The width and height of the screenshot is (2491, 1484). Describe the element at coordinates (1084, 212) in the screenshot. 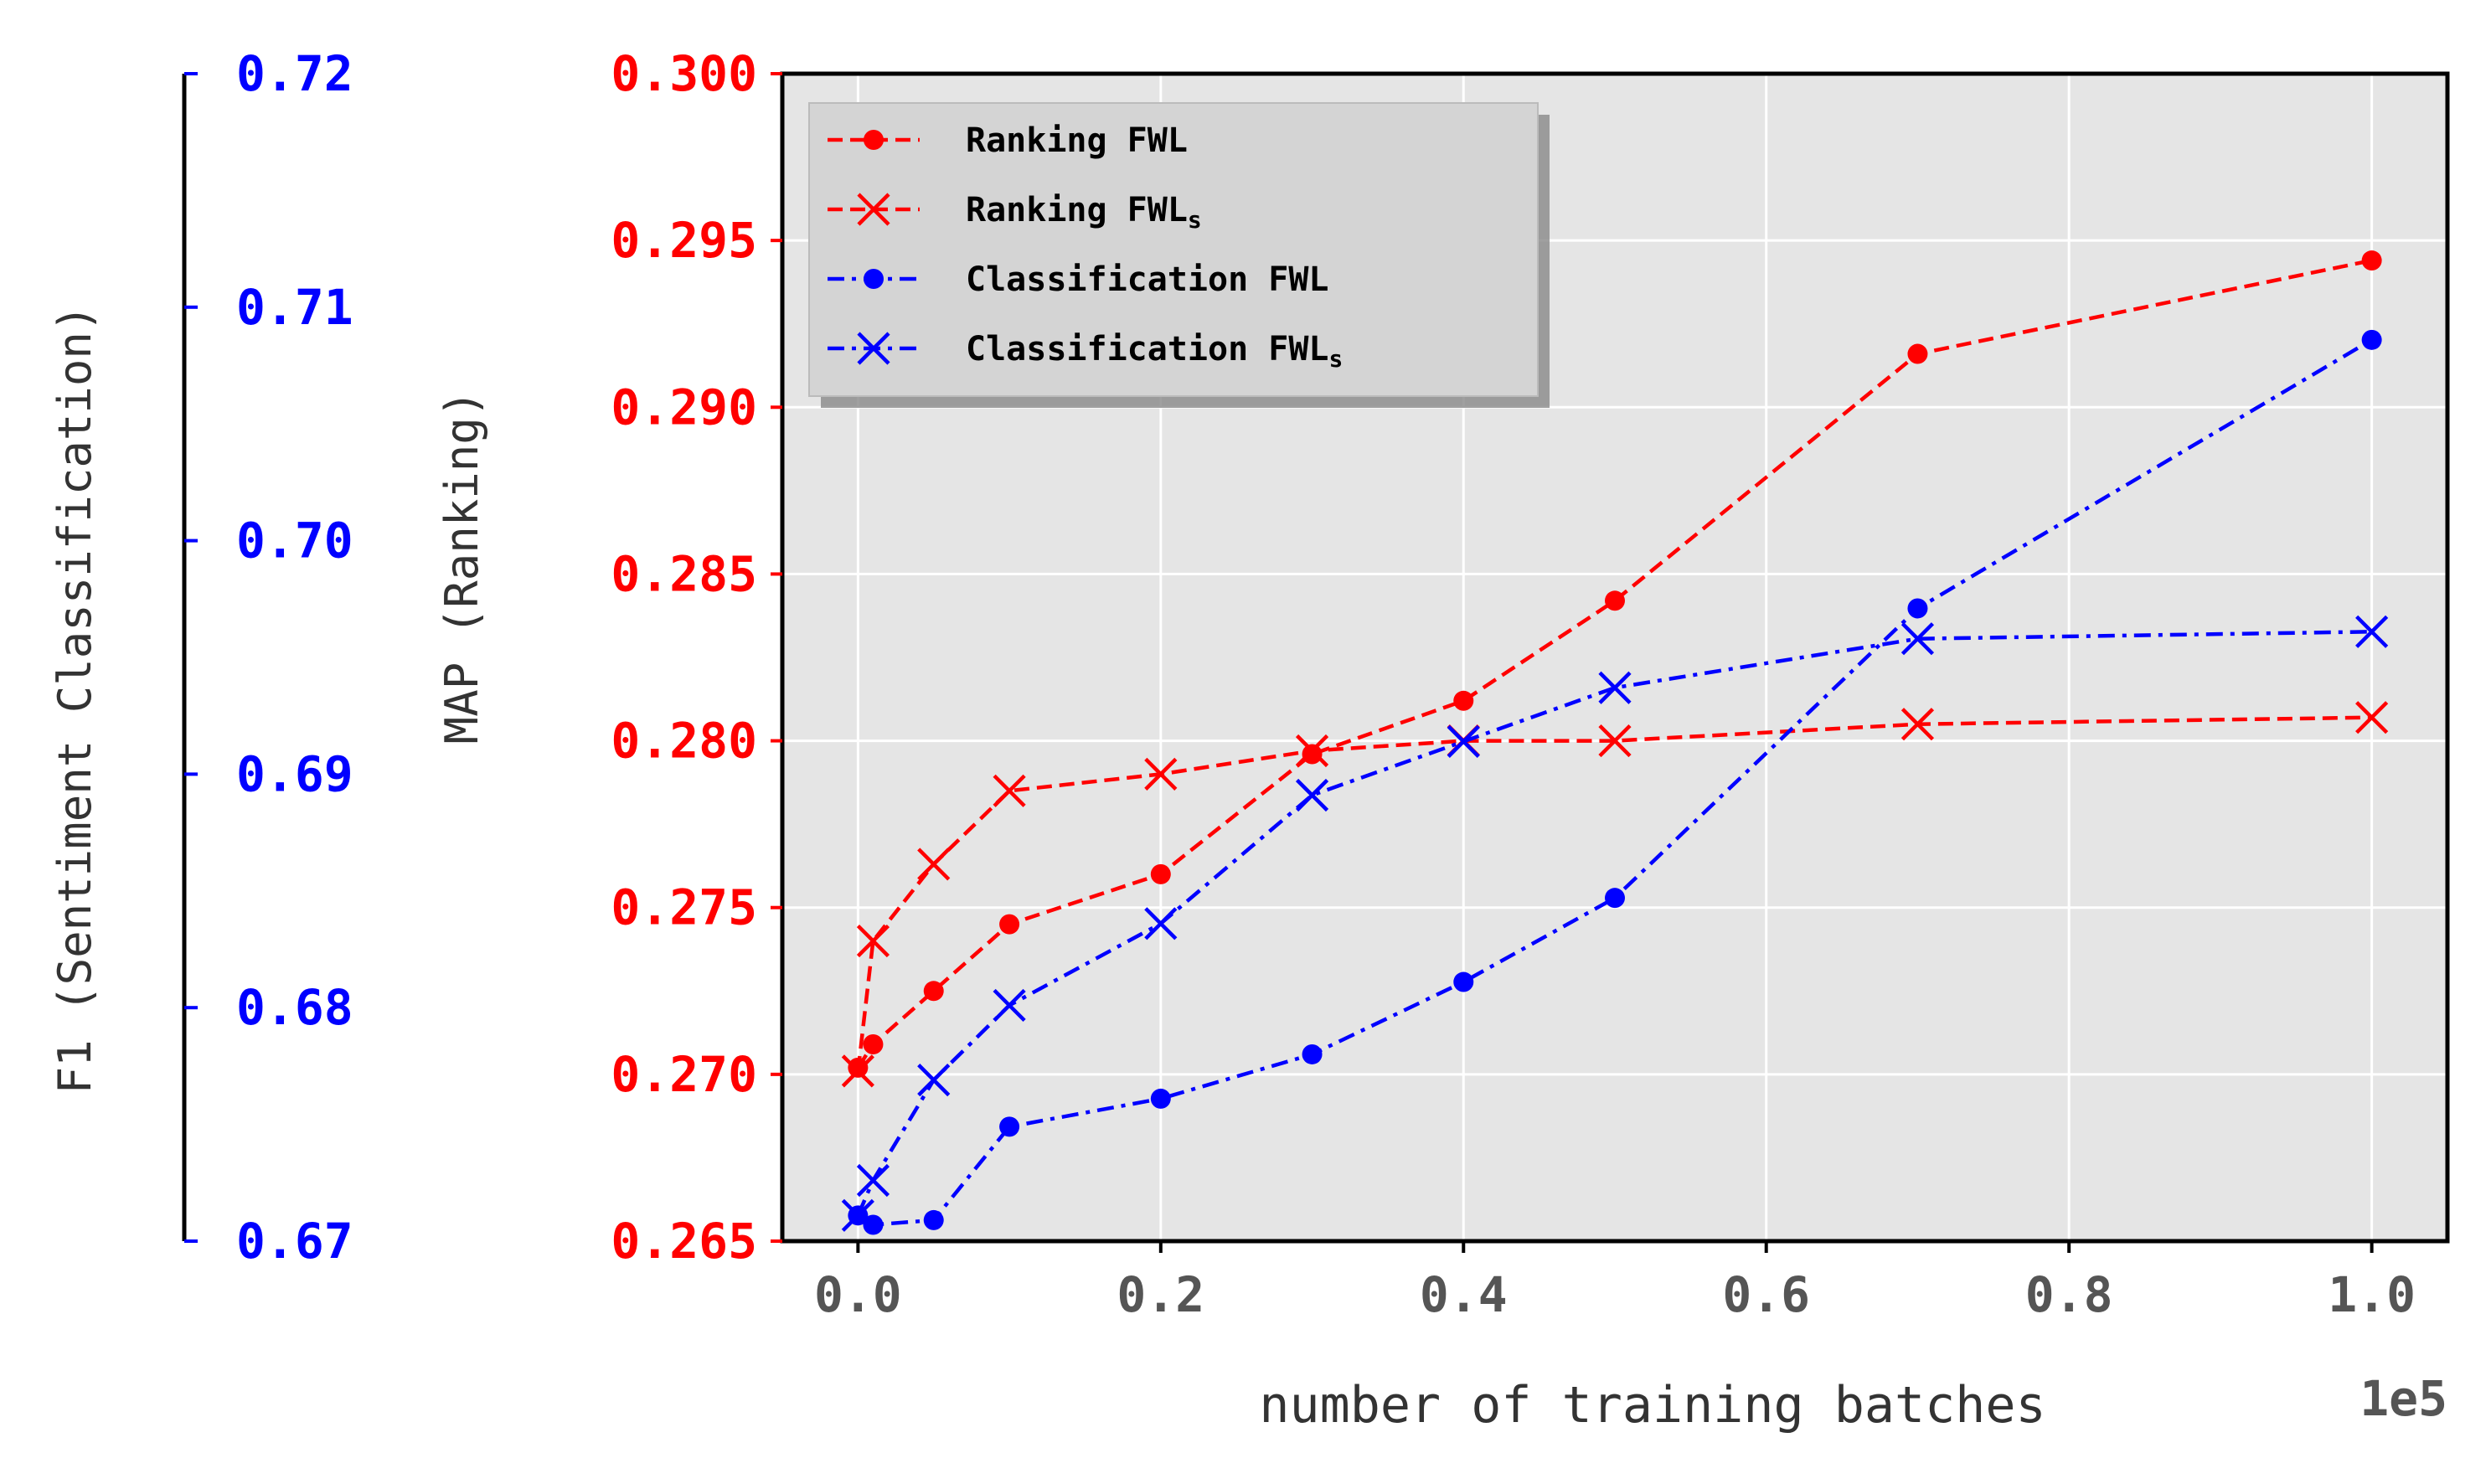

I see `legend-label: Ranking FWLs` at that location.